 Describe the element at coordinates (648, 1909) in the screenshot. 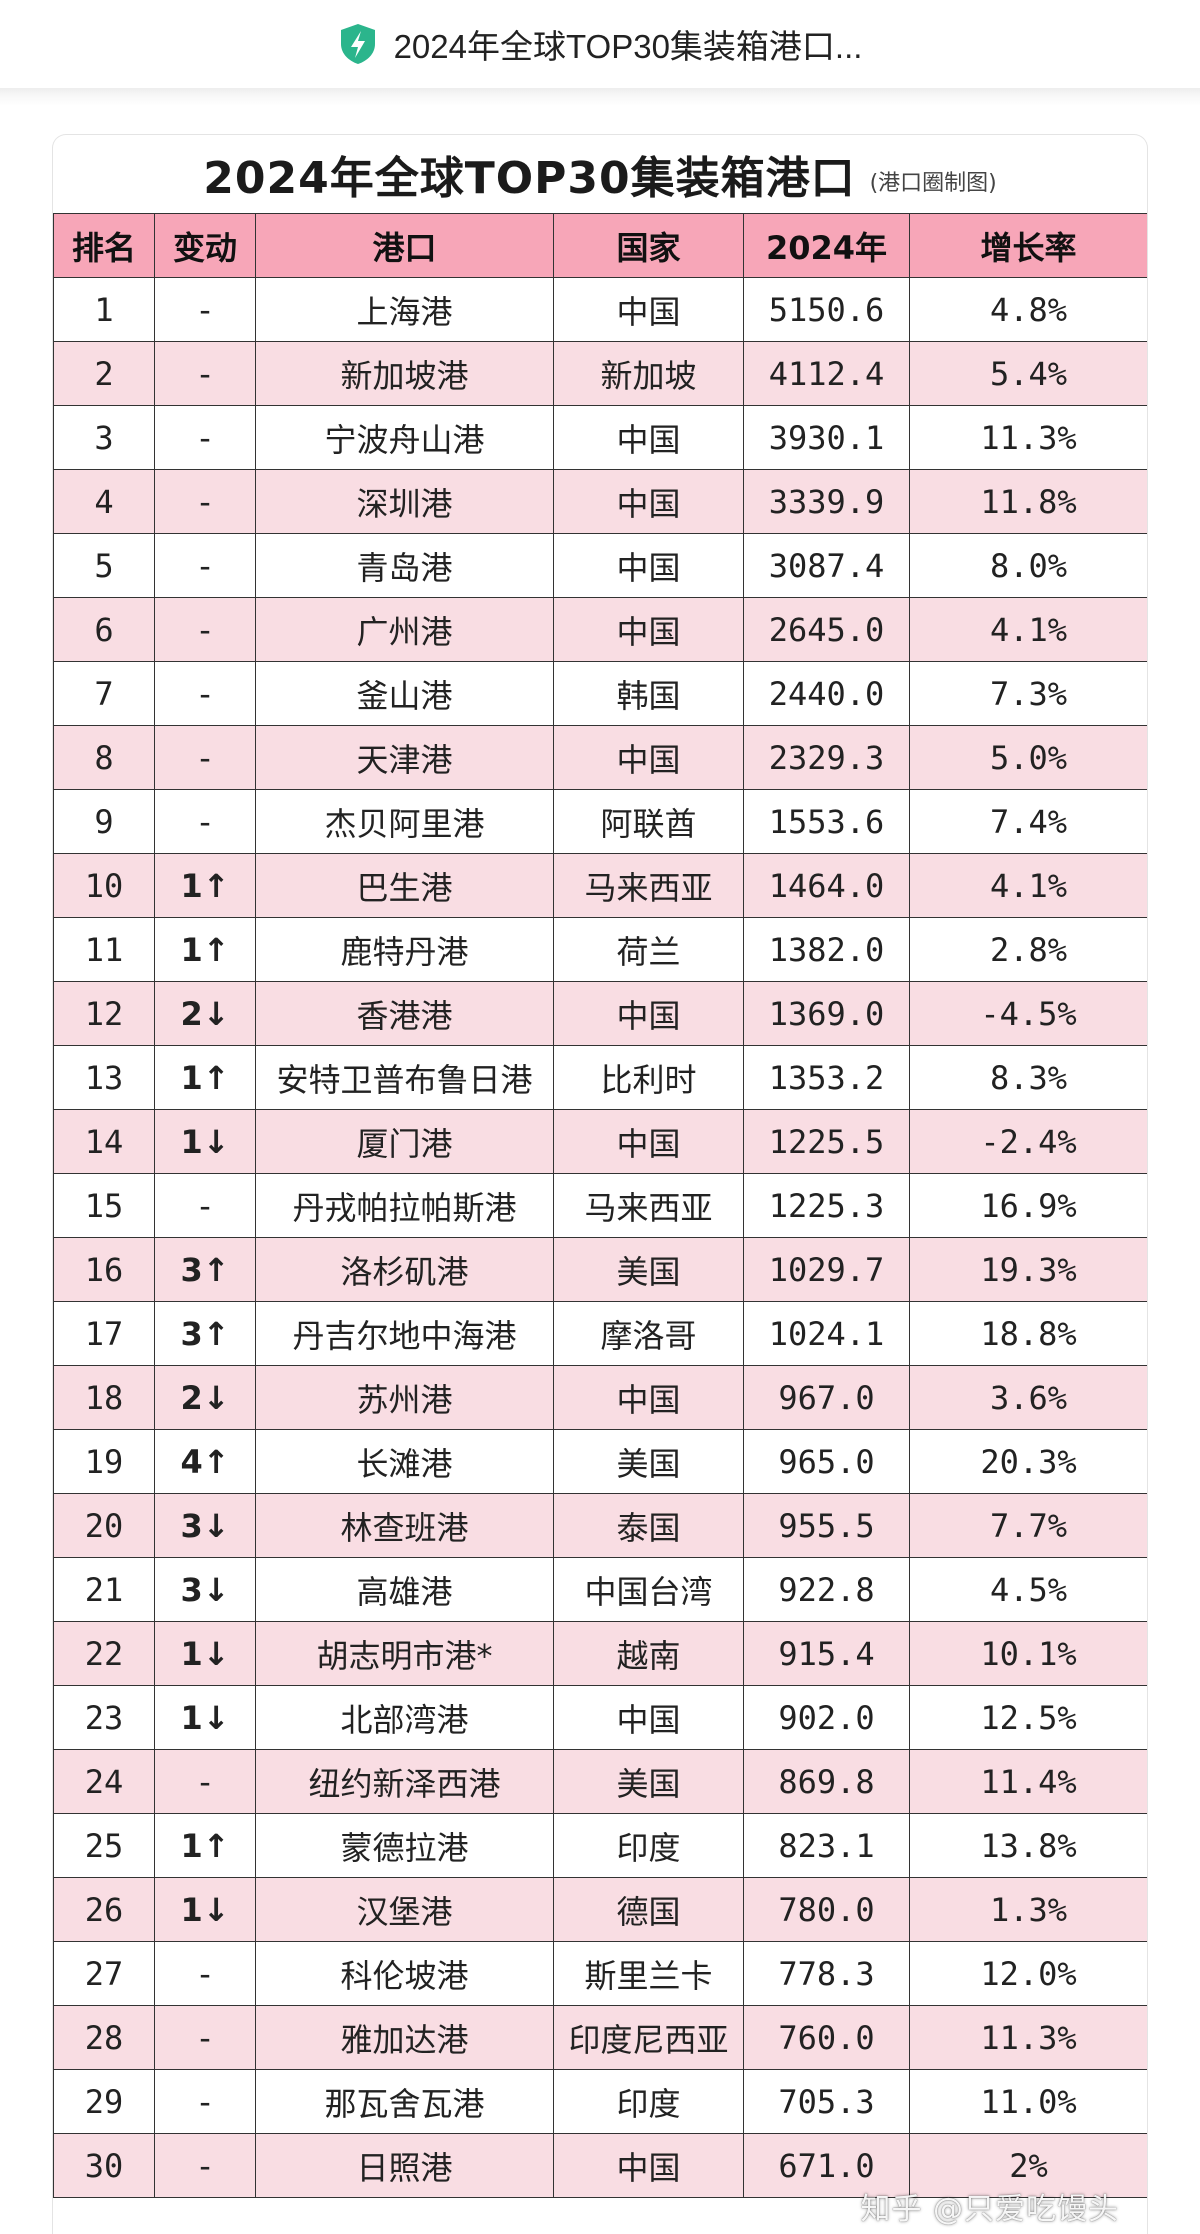

I see `country-cell: 德国` at that location.